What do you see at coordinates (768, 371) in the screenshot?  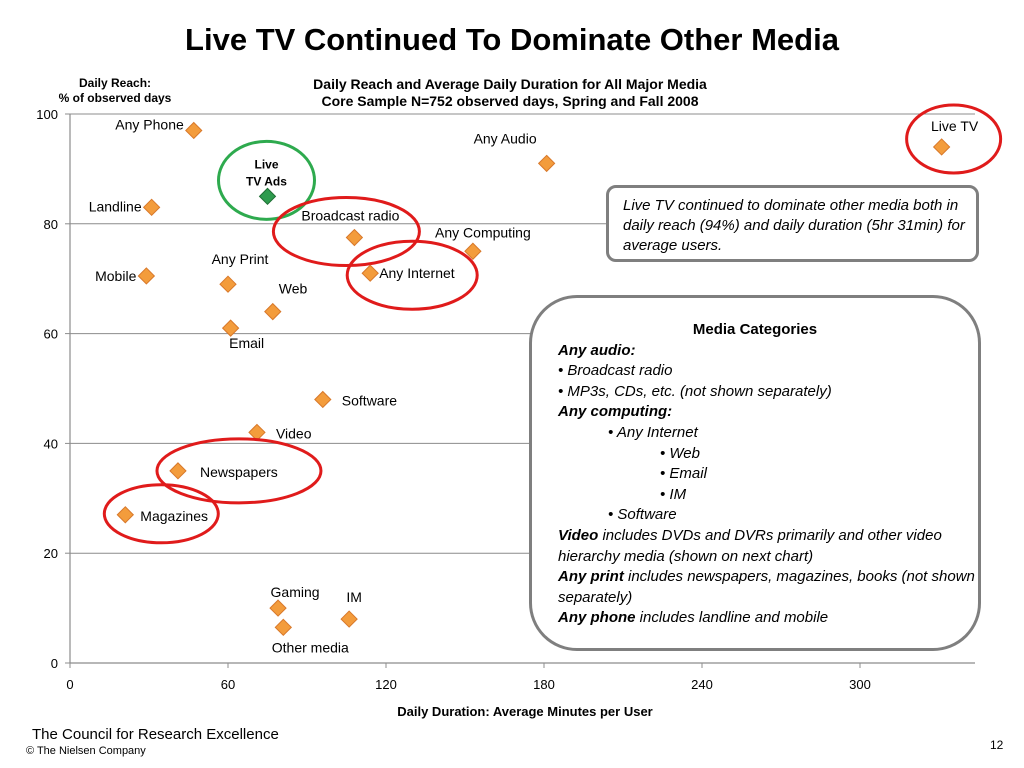 I see `media-category-line: • Broadcast radio` at bounding box center [768, 371].